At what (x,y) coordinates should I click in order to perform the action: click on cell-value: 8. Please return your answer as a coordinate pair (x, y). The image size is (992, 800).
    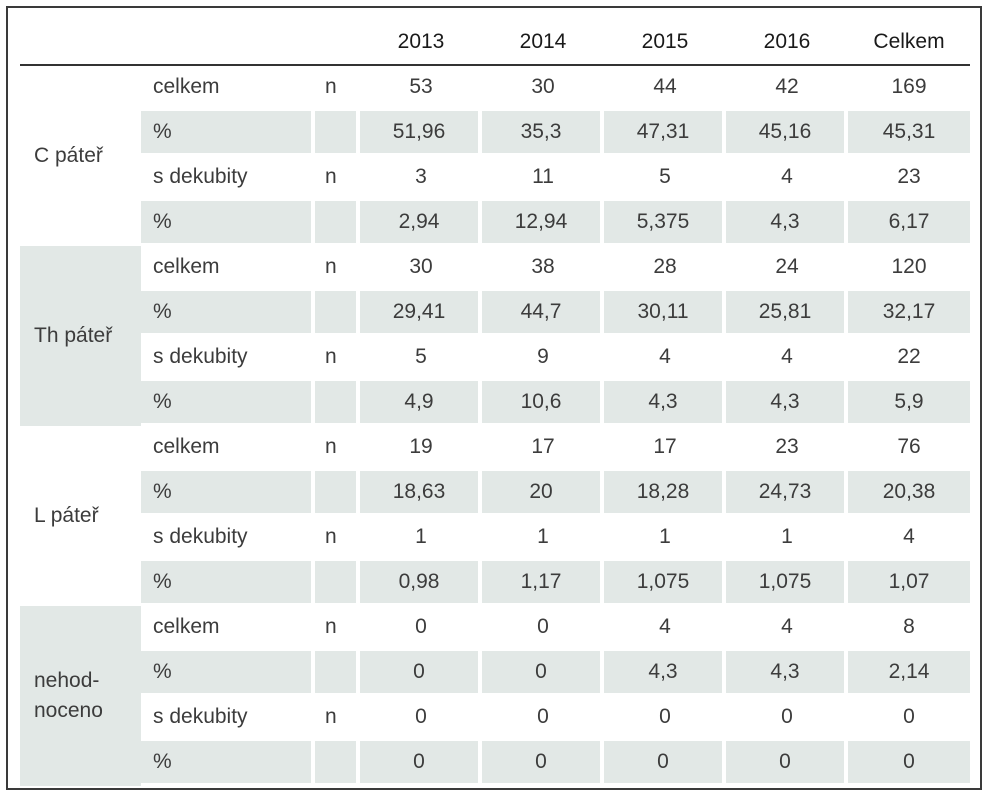
    Looking at the image, I should click on (909, 628).